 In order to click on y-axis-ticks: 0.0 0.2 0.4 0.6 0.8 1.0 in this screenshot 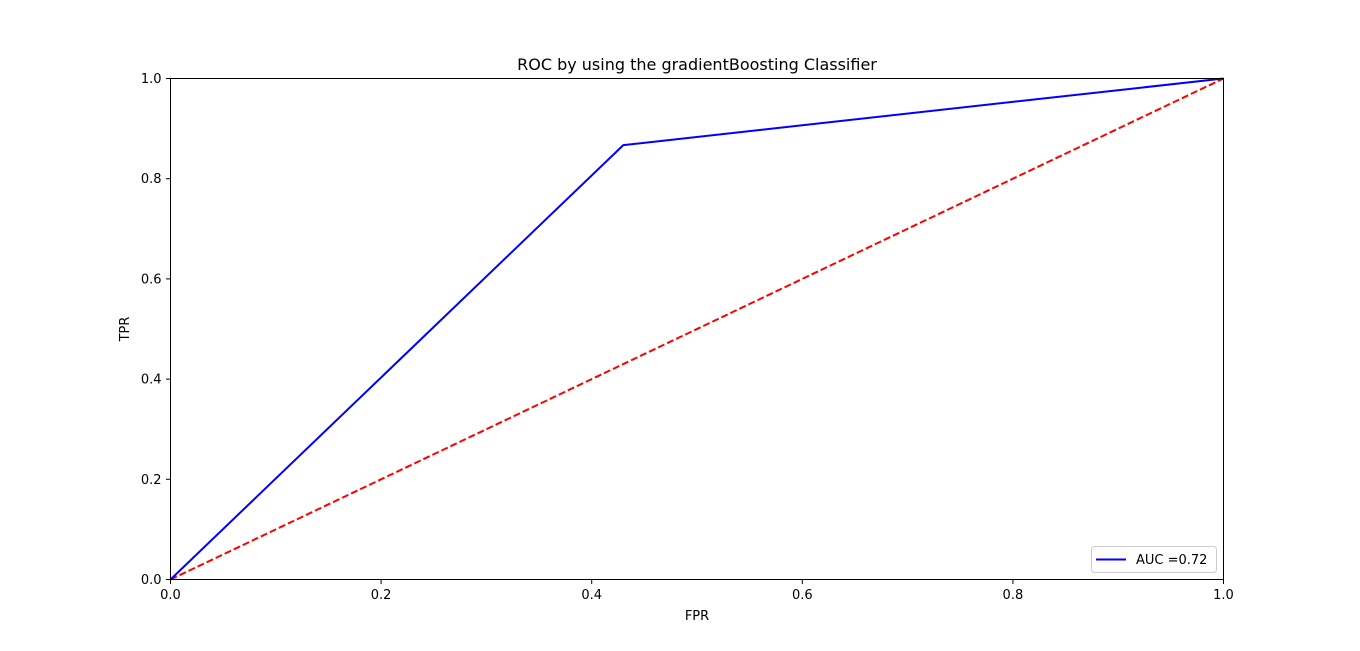, I will do `click(156, 330)`.